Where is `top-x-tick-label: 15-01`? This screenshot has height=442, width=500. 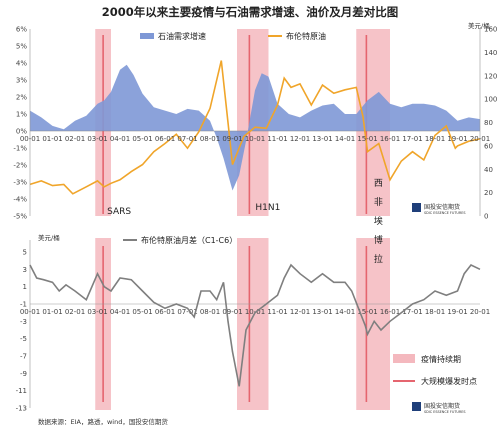
top-x-tick-label: 15-01 is located at coordinates (367, 139).